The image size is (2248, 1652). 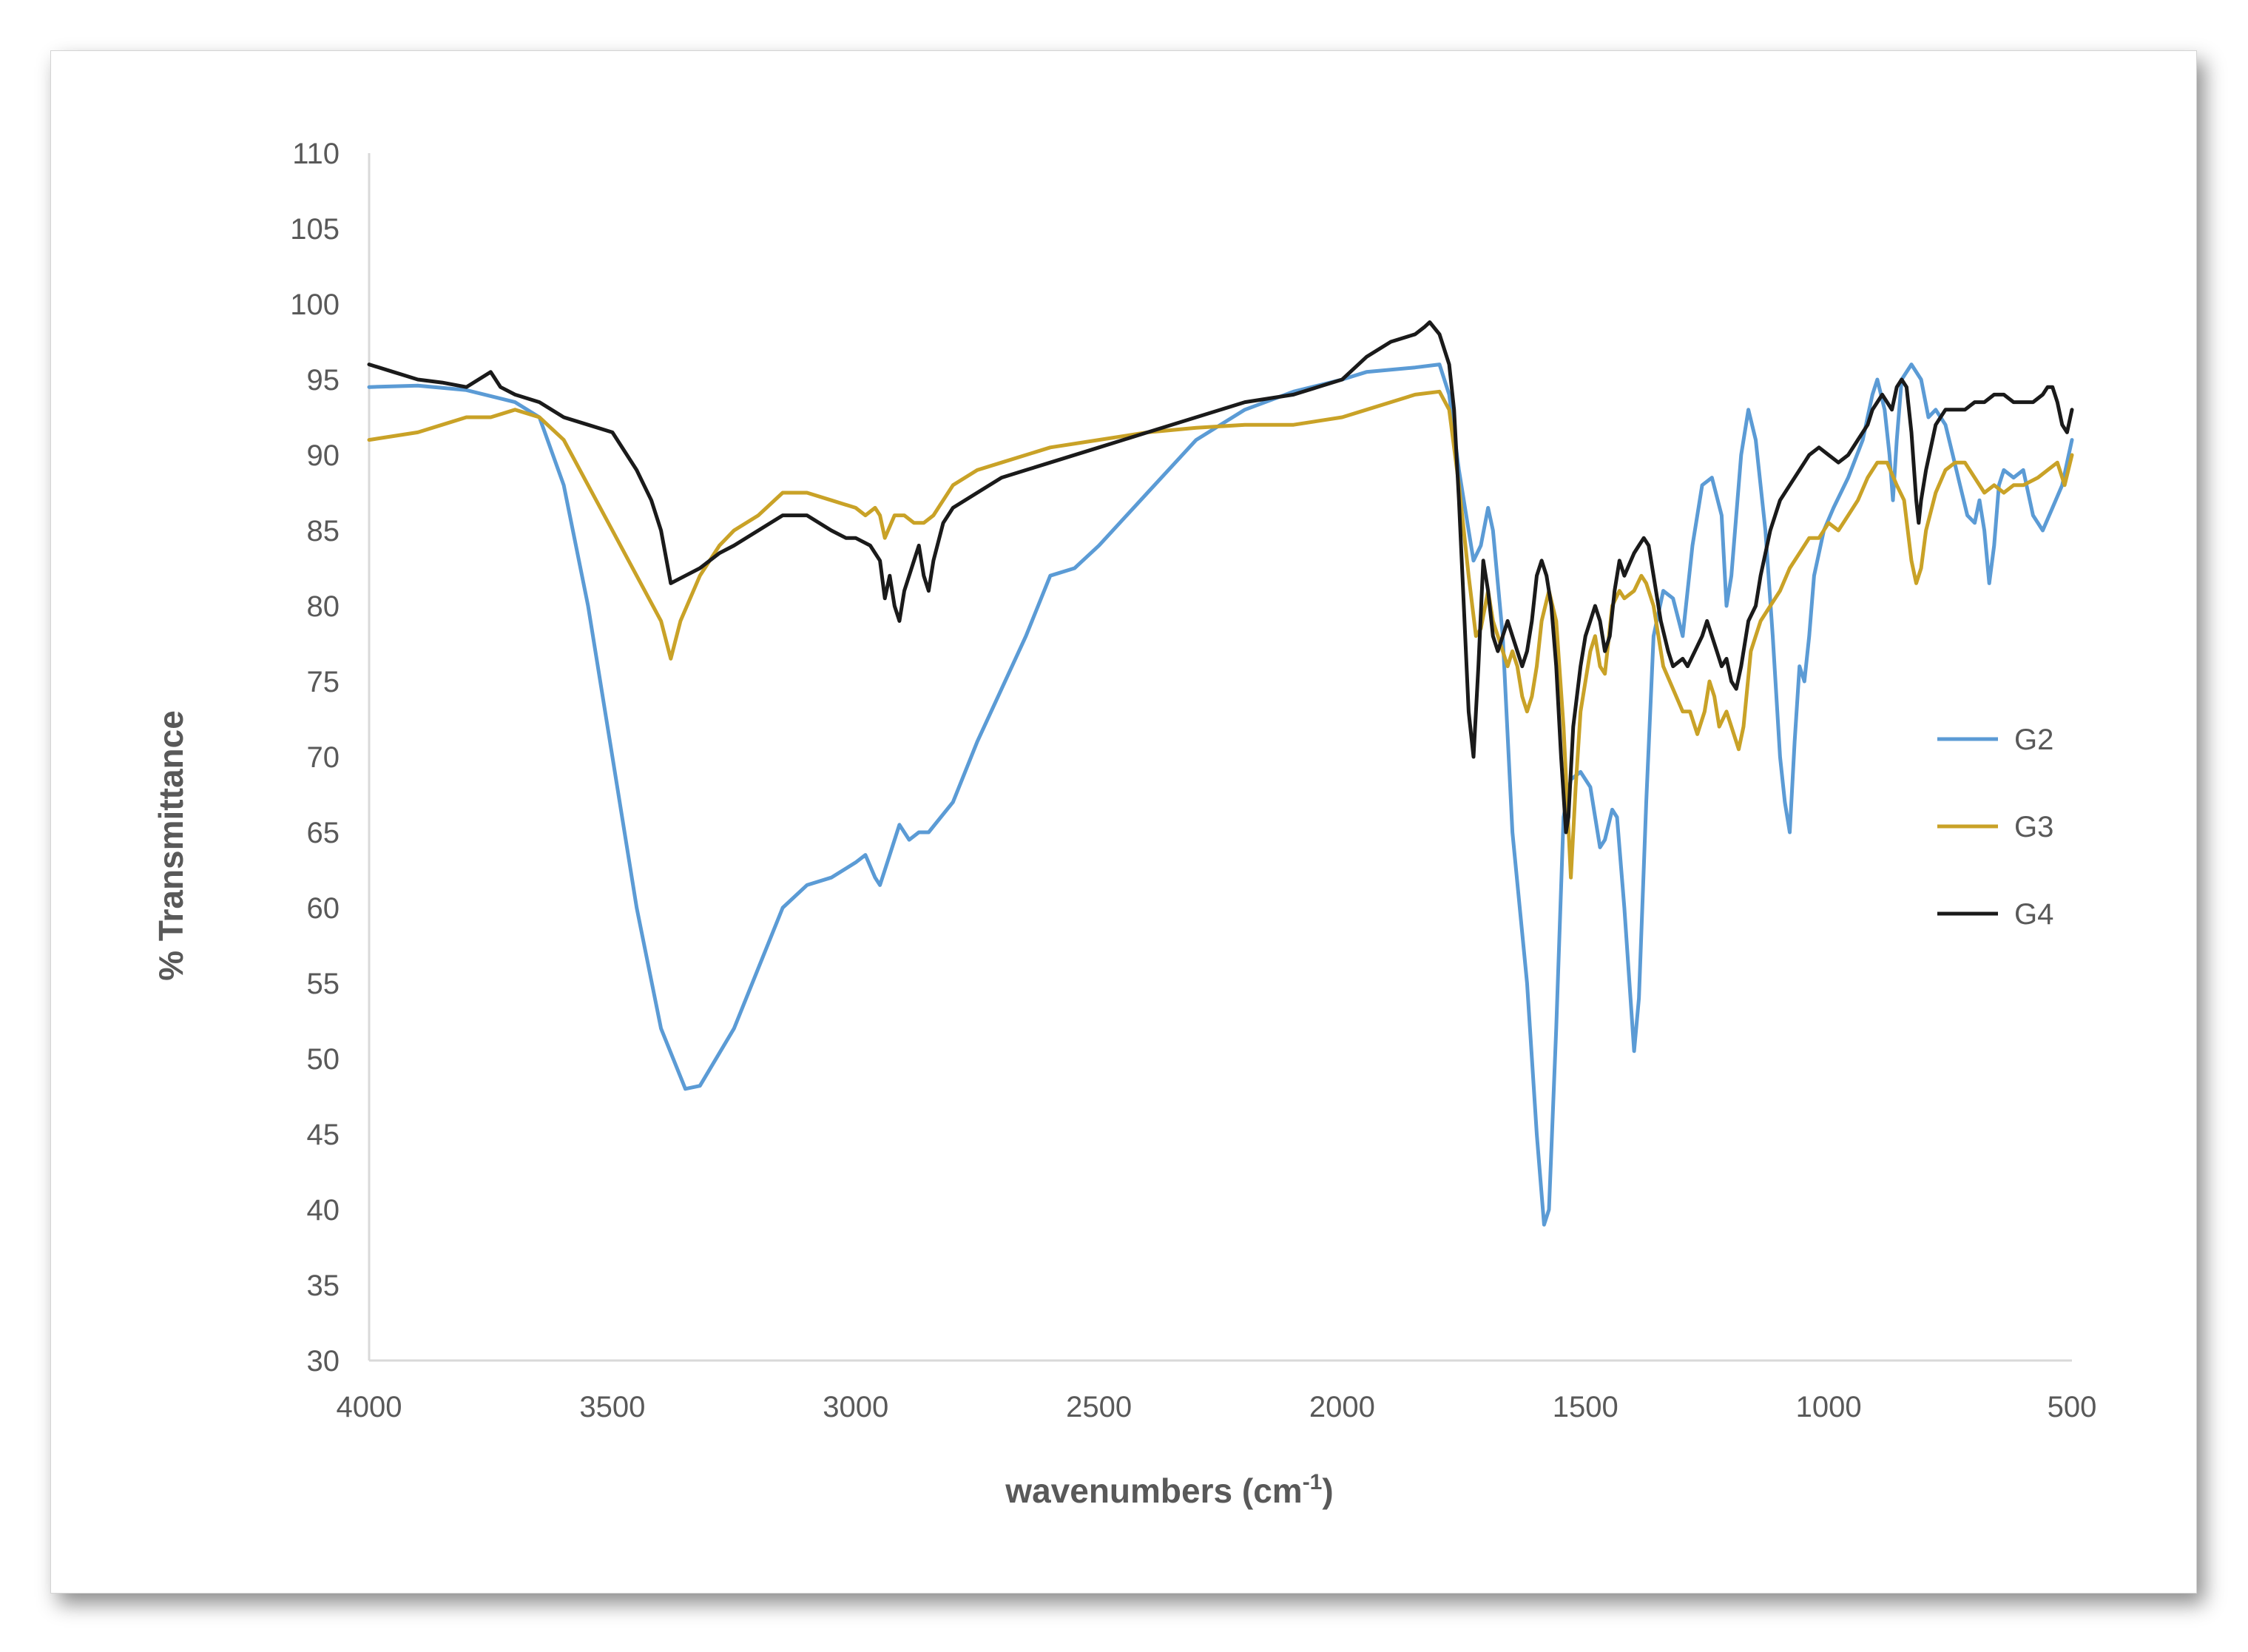 I want to click on y-tick-label: 35, so click(x=323, y=1286).